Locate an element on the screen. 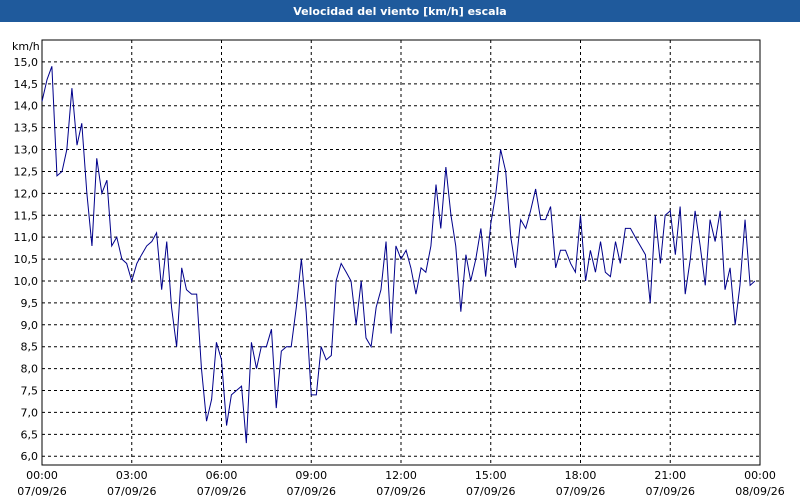 This screenshot has width=800, height=500. chart-title: Velocidad del viento [km/h] escala is located at coordinates (399, 11).